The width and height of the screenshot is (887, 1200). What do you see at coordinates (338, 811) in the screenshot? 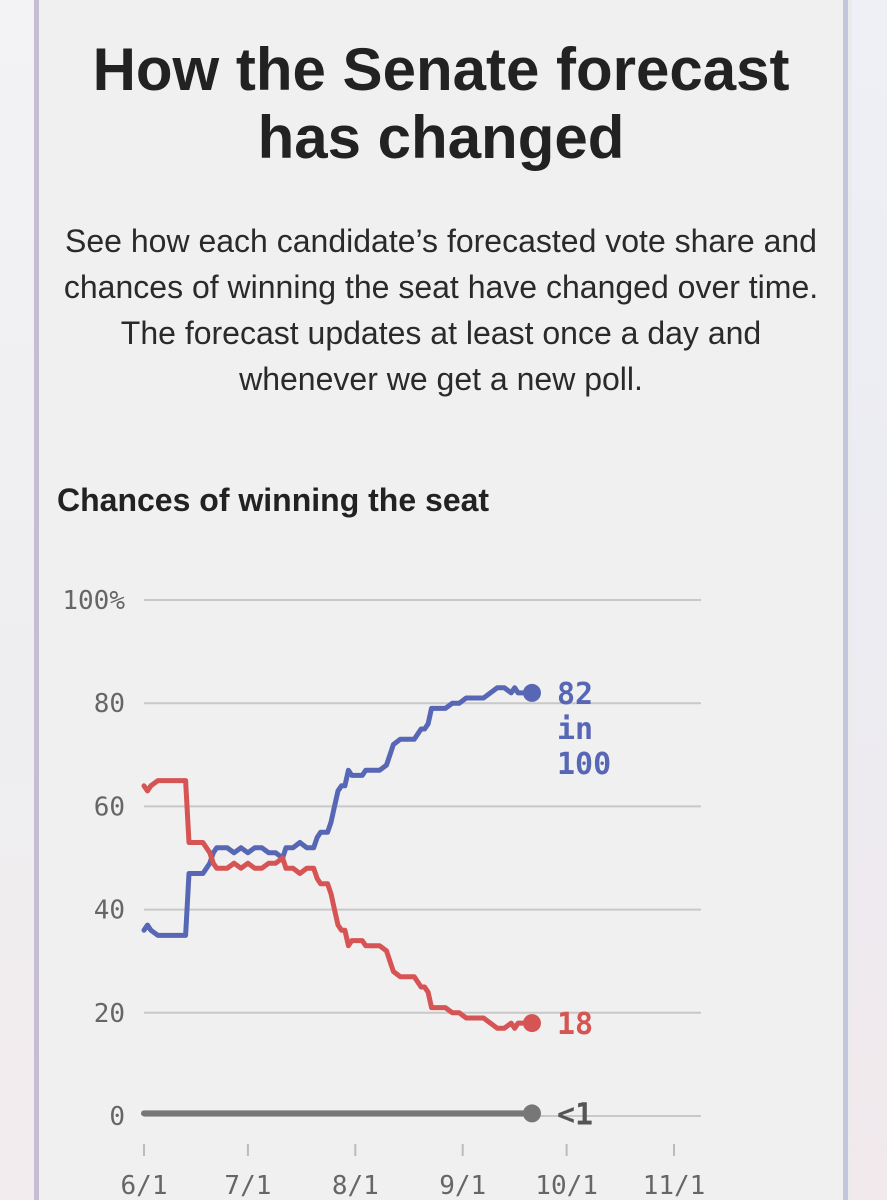
I see `democrat-line` at bounding box center [338, 811].